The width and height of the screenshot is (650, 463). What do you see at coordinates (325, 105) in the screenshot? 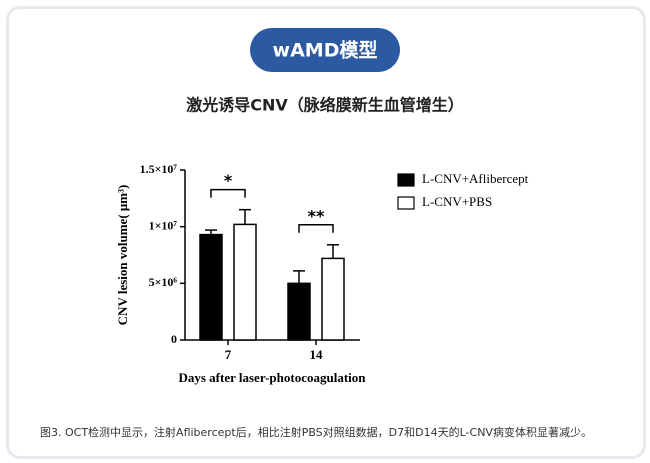
I see `subtitle: 激光诱导CNV（脉络膜新生血管增生）` at bounding box center [325, 105].